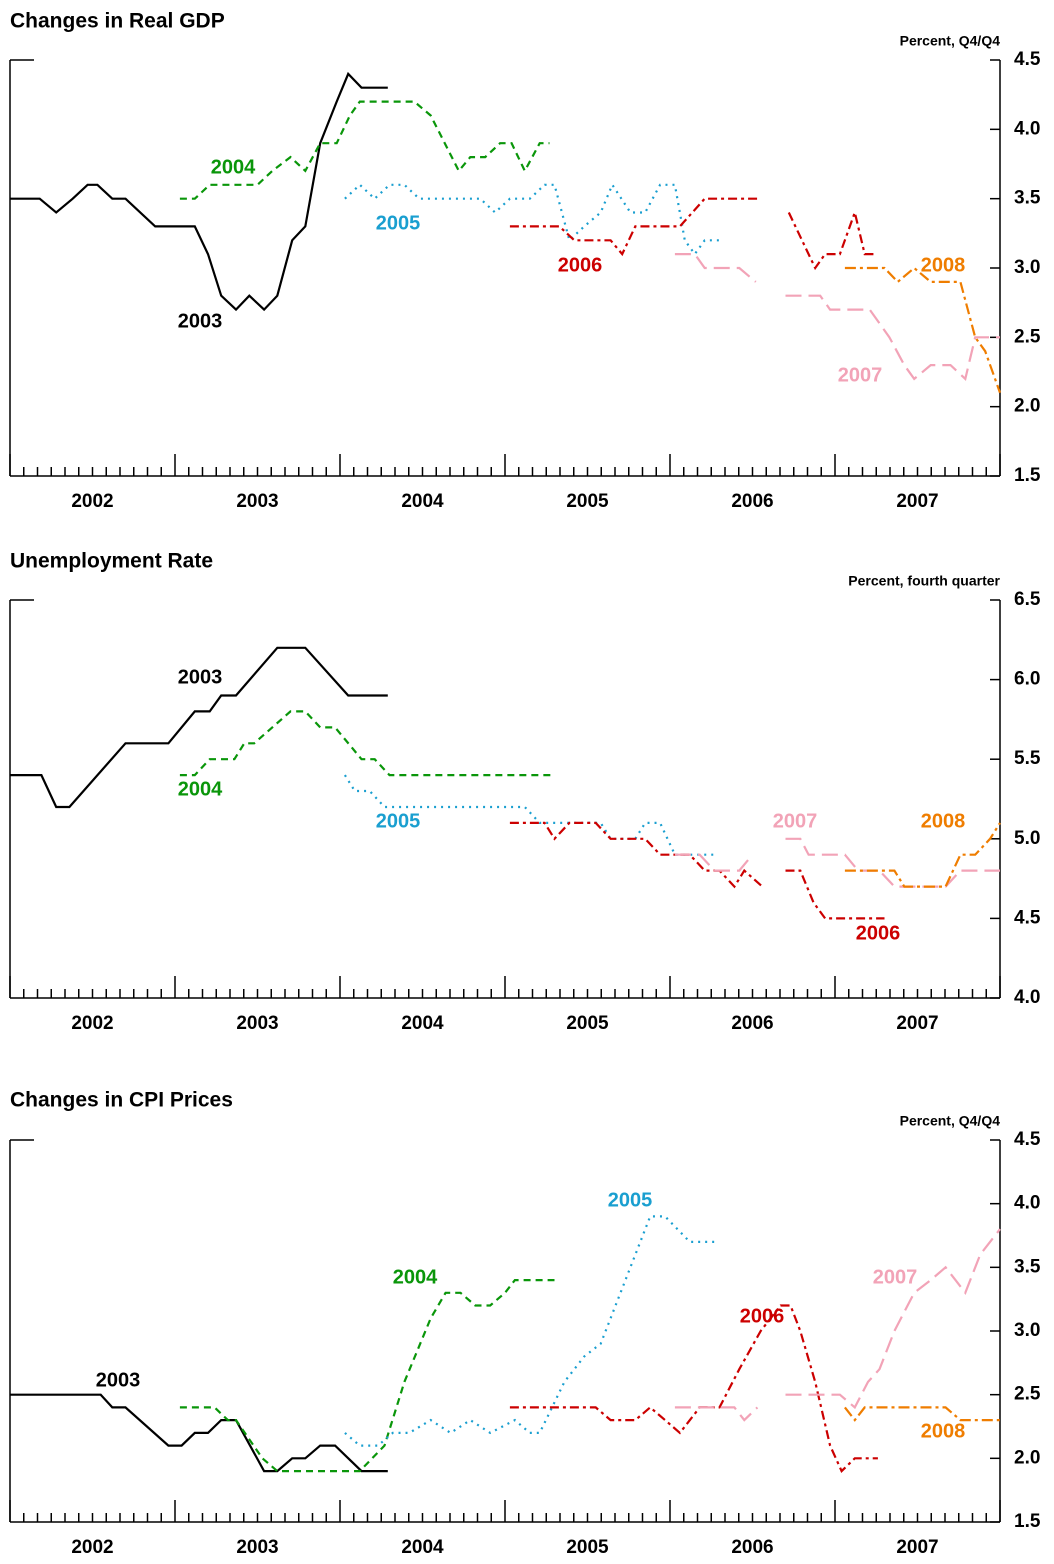 This screenshot has width=1054, height=1564. What do you see at coordinates (111, 561) in the screenshot?
I see `chart-title: Unemployment Rate` at bounding box center [111, 561].